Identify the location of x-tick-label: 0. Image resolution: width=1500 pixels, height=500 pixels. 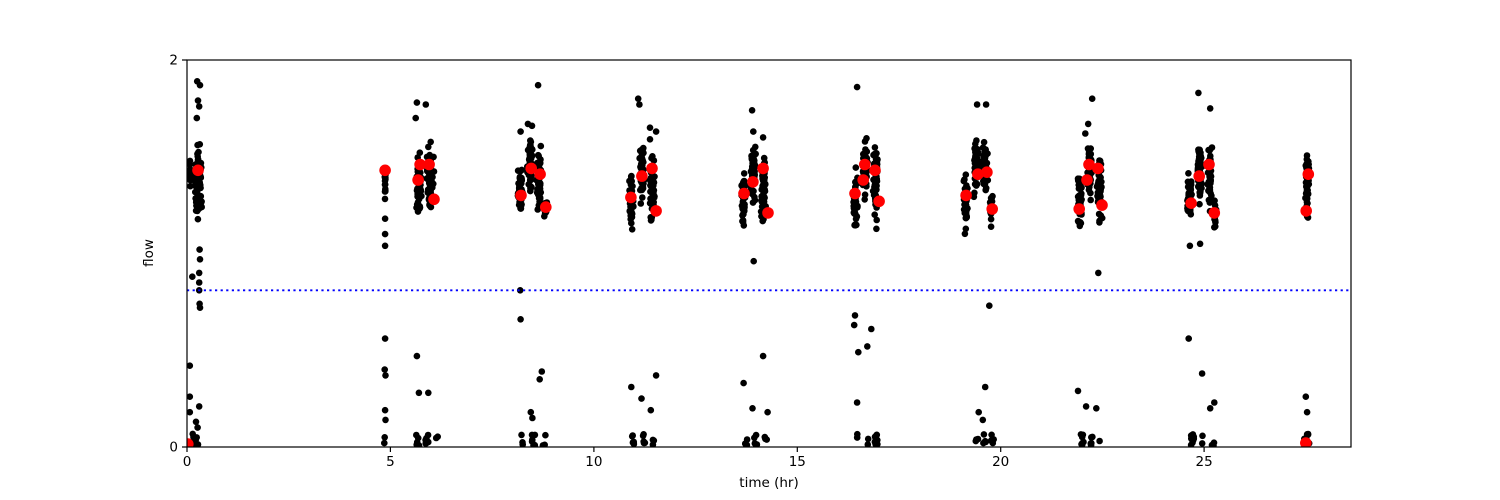
(187, 462).